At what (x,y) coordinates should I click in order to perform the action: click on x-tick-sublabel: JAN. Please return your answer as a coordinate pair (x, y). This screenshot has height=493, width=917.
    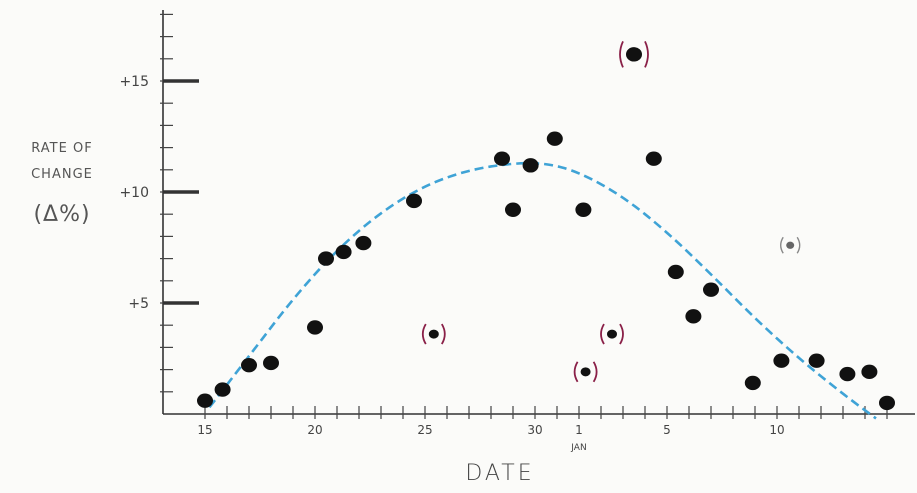
    Looking at the image, I should click on (578, 448).